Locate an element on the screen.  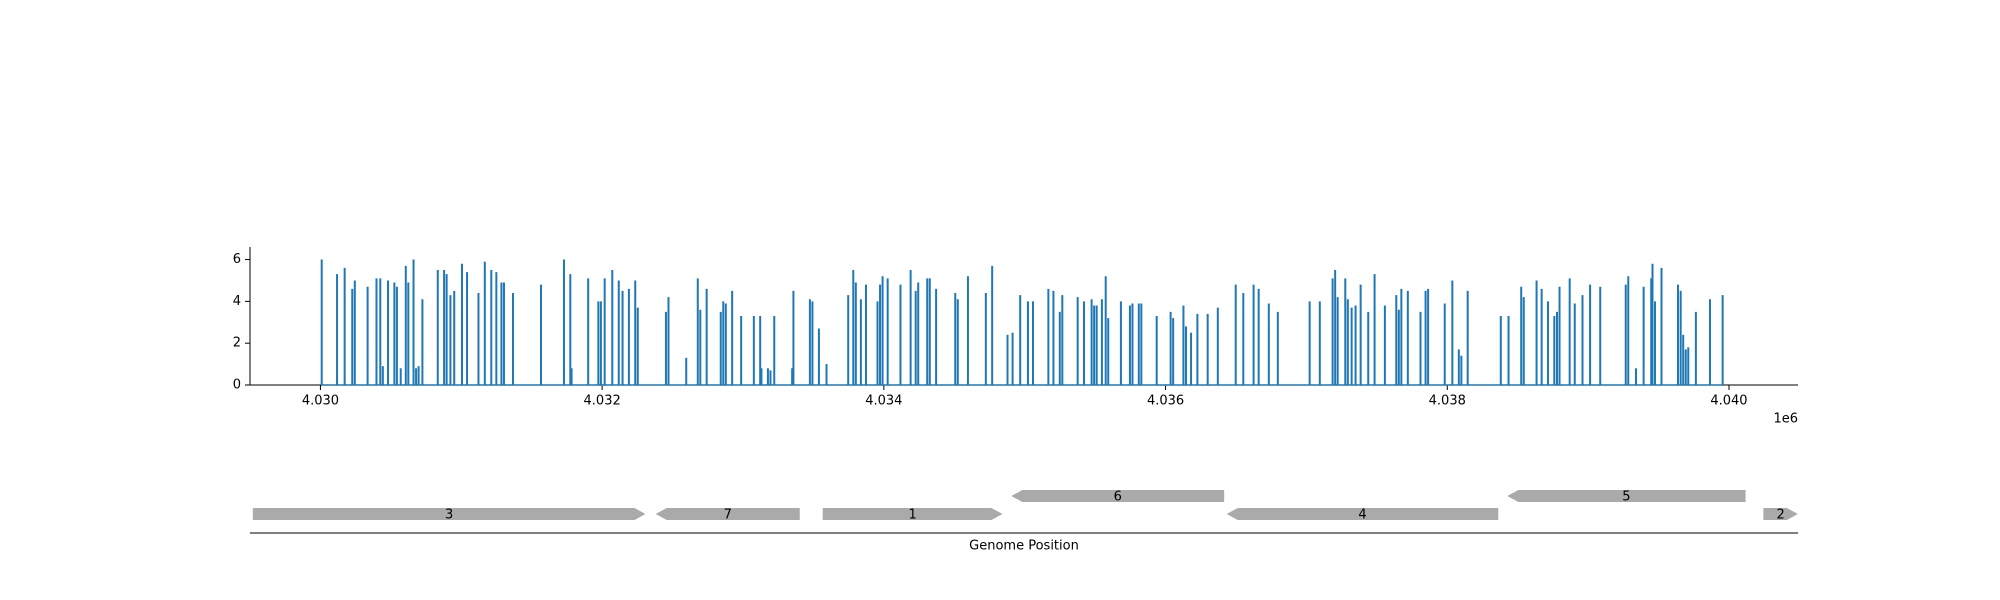
x-tick-label: 4.030 is located at coordinates (320, 401).